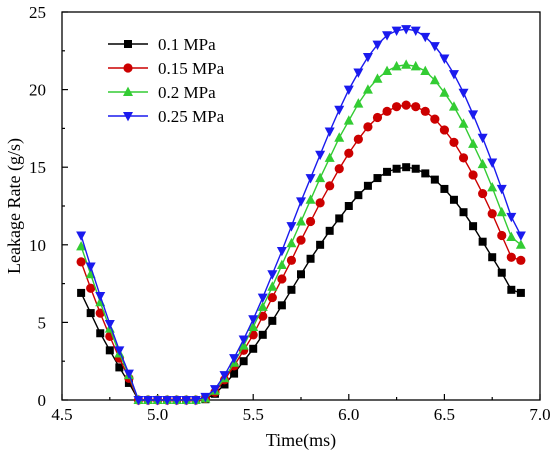 Image resolution: width=550 pixels, height=462 pixels. Describe the element at coordinates (166, 80) in the screenshot. I see `legend: 0.1 MPa 0.15 MPa 0.2 MPa 0.25 MPa` at that location.